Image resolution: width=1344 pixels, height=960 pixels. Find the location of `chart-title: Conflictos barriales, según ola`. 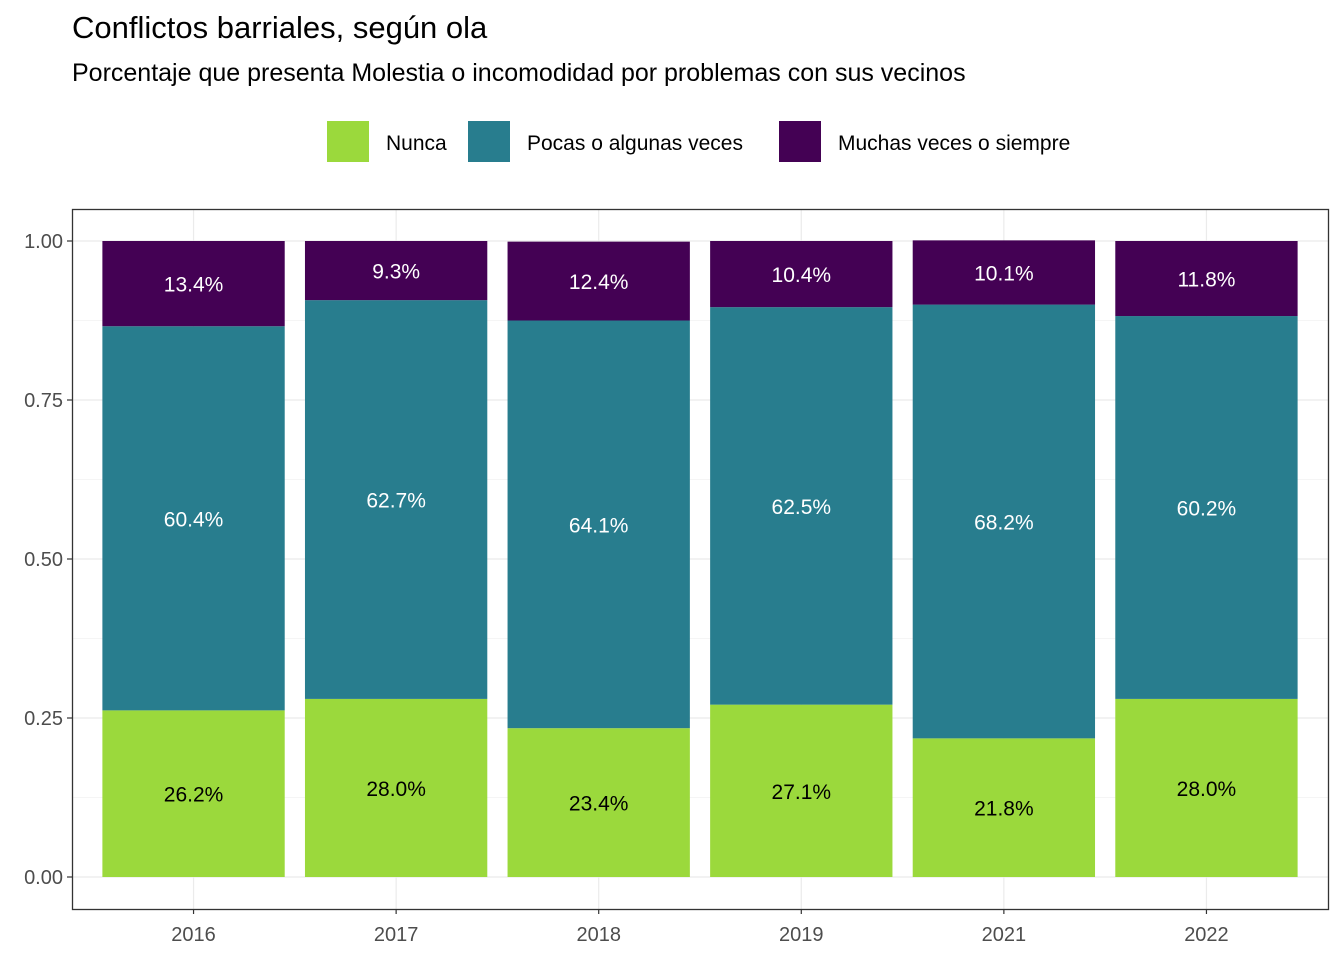

chart-title: Conflictos barriales, según ola is located at coordinates (280, 27).